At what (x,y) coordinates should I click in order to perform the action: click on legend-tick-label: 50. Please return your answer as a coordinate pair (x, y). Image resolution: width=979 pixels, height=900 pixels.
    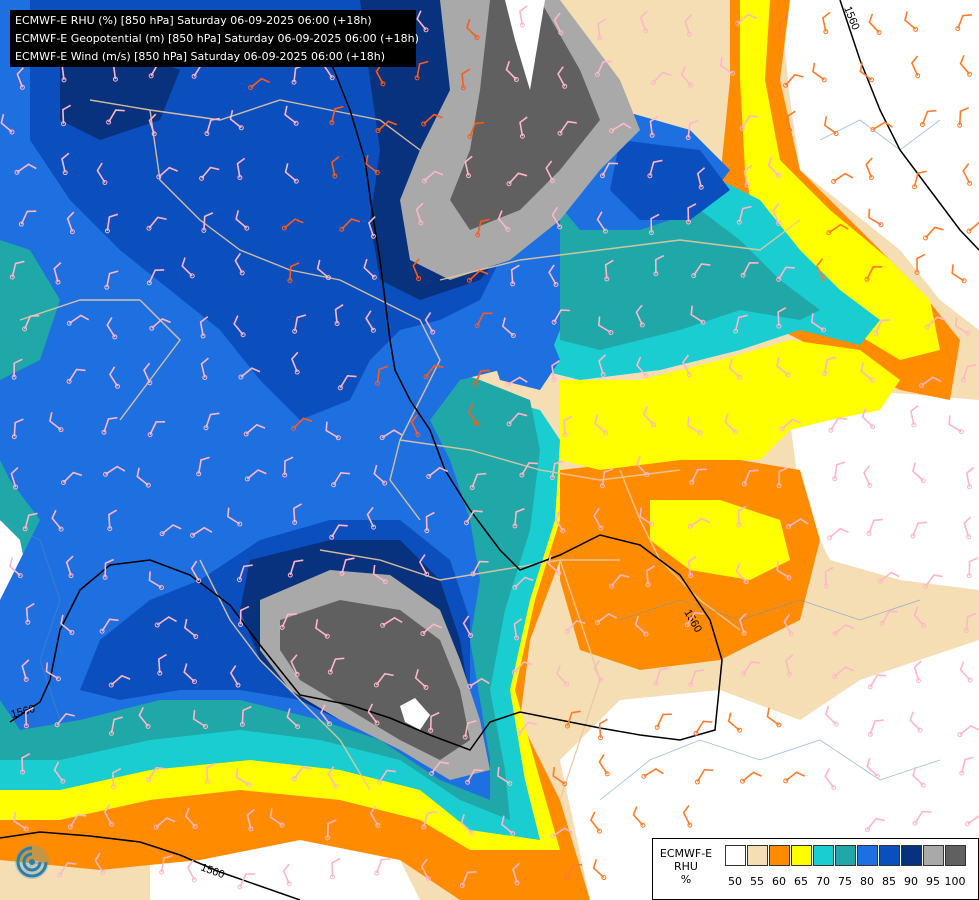
    Looking at the image, I should click on (735, 881).